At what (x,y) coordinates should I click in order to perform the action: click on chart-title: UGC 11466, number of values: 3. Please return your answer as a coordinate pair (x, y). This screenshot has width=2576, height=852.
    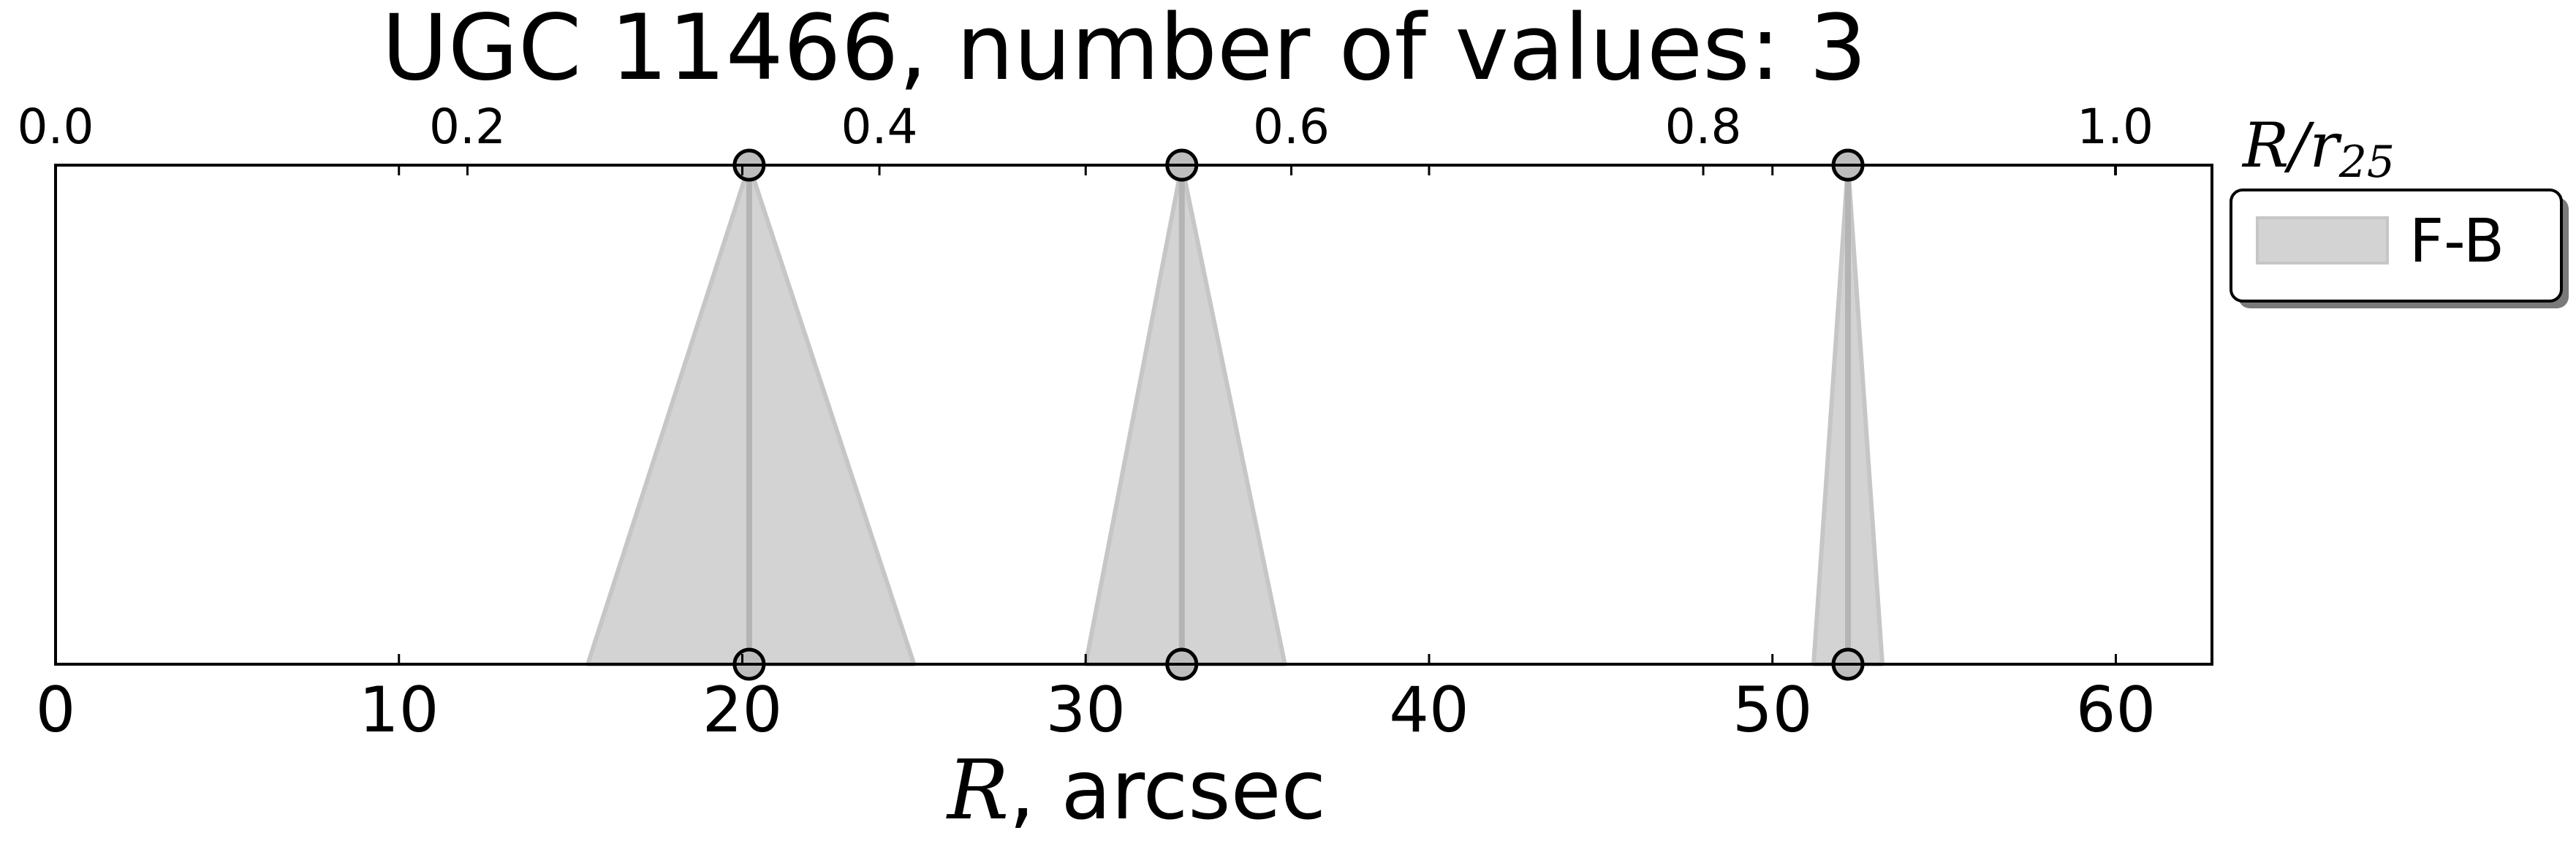
    Looking at the image, I should click on (1124, 50).